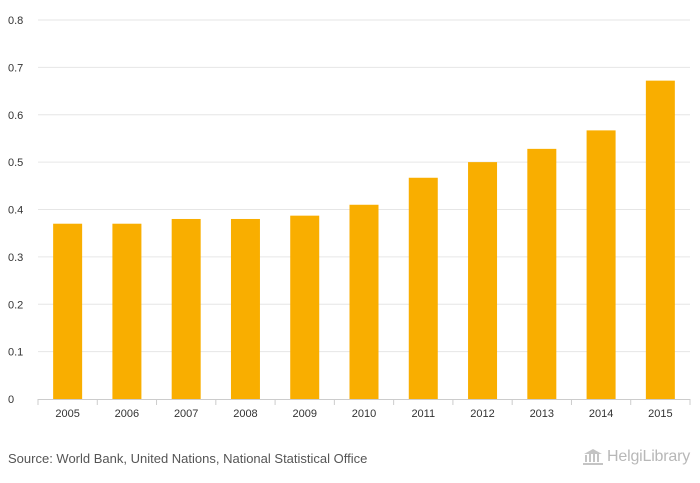 Image resolution: width=700 pixels, height=483 pixels. What do you see at coordinates (15, 211) in the screenshot?
I see `y-tick-label: 0.4` at bounding box center [15, 211].